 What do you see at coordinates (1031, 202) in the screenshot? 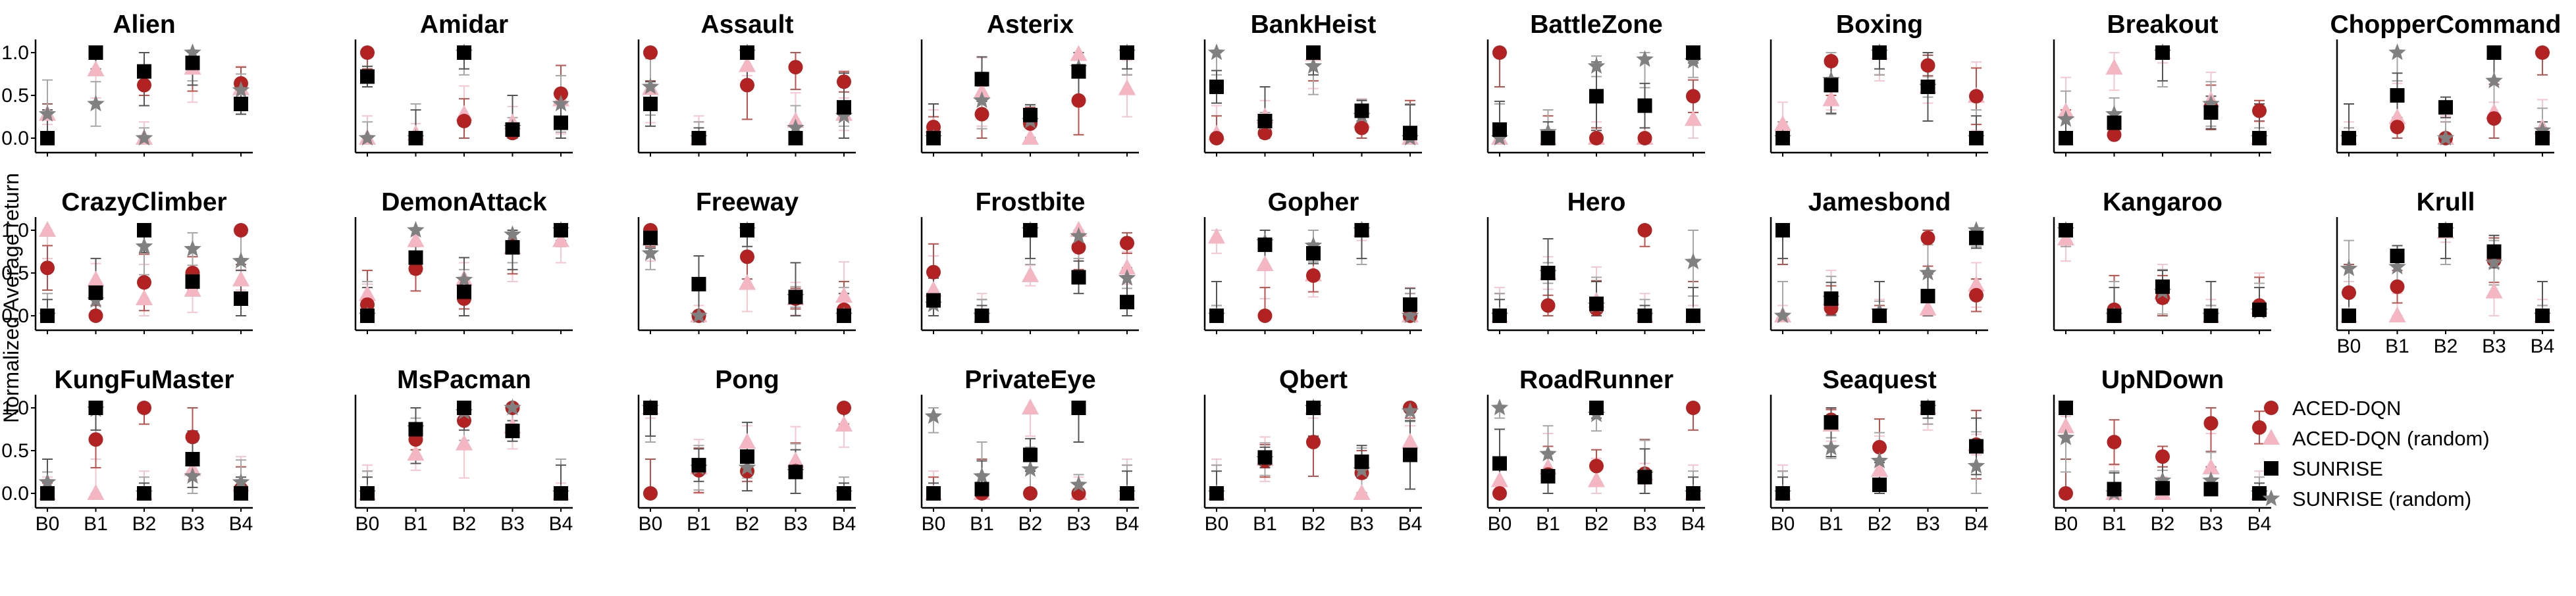
I see `panel-title: Frostbite` at bounding box center [1031, 202].